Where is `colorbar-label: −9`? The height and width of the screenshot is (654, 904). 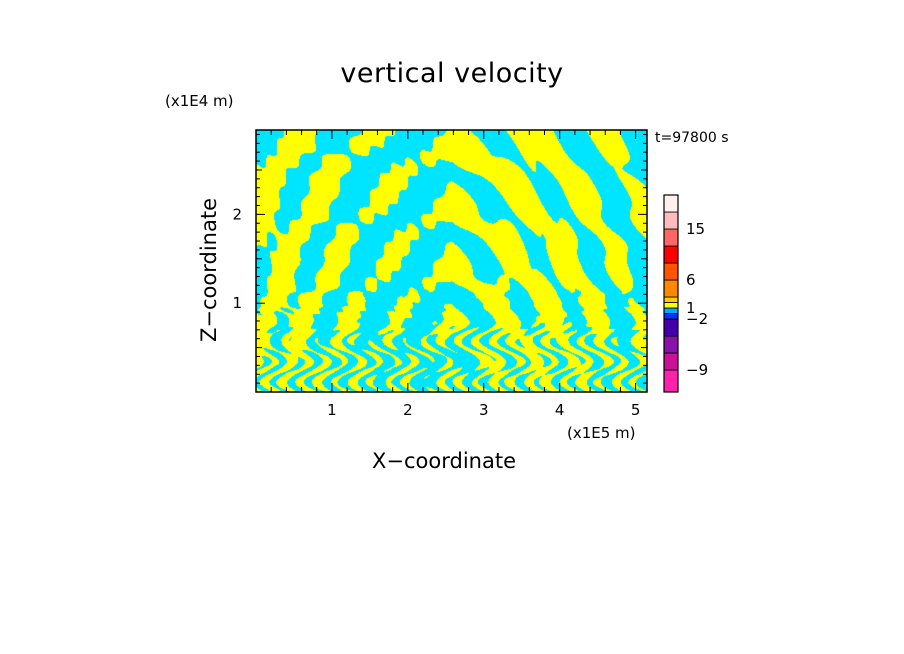
colorbar-label: −9 is located at coordinates (697, 370).